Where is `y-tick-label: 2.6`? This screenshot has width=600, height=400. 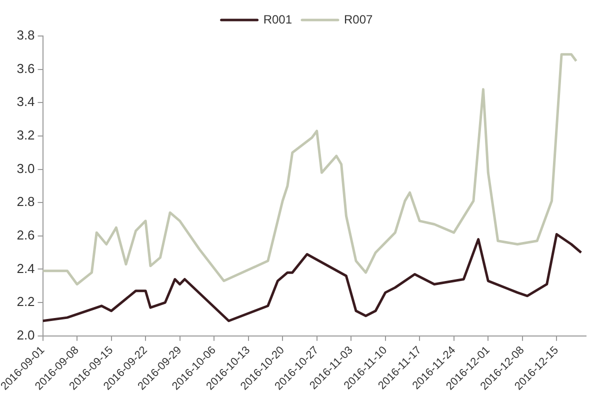
y-tick-label: 2.6 is located at coordinates (25, 234).